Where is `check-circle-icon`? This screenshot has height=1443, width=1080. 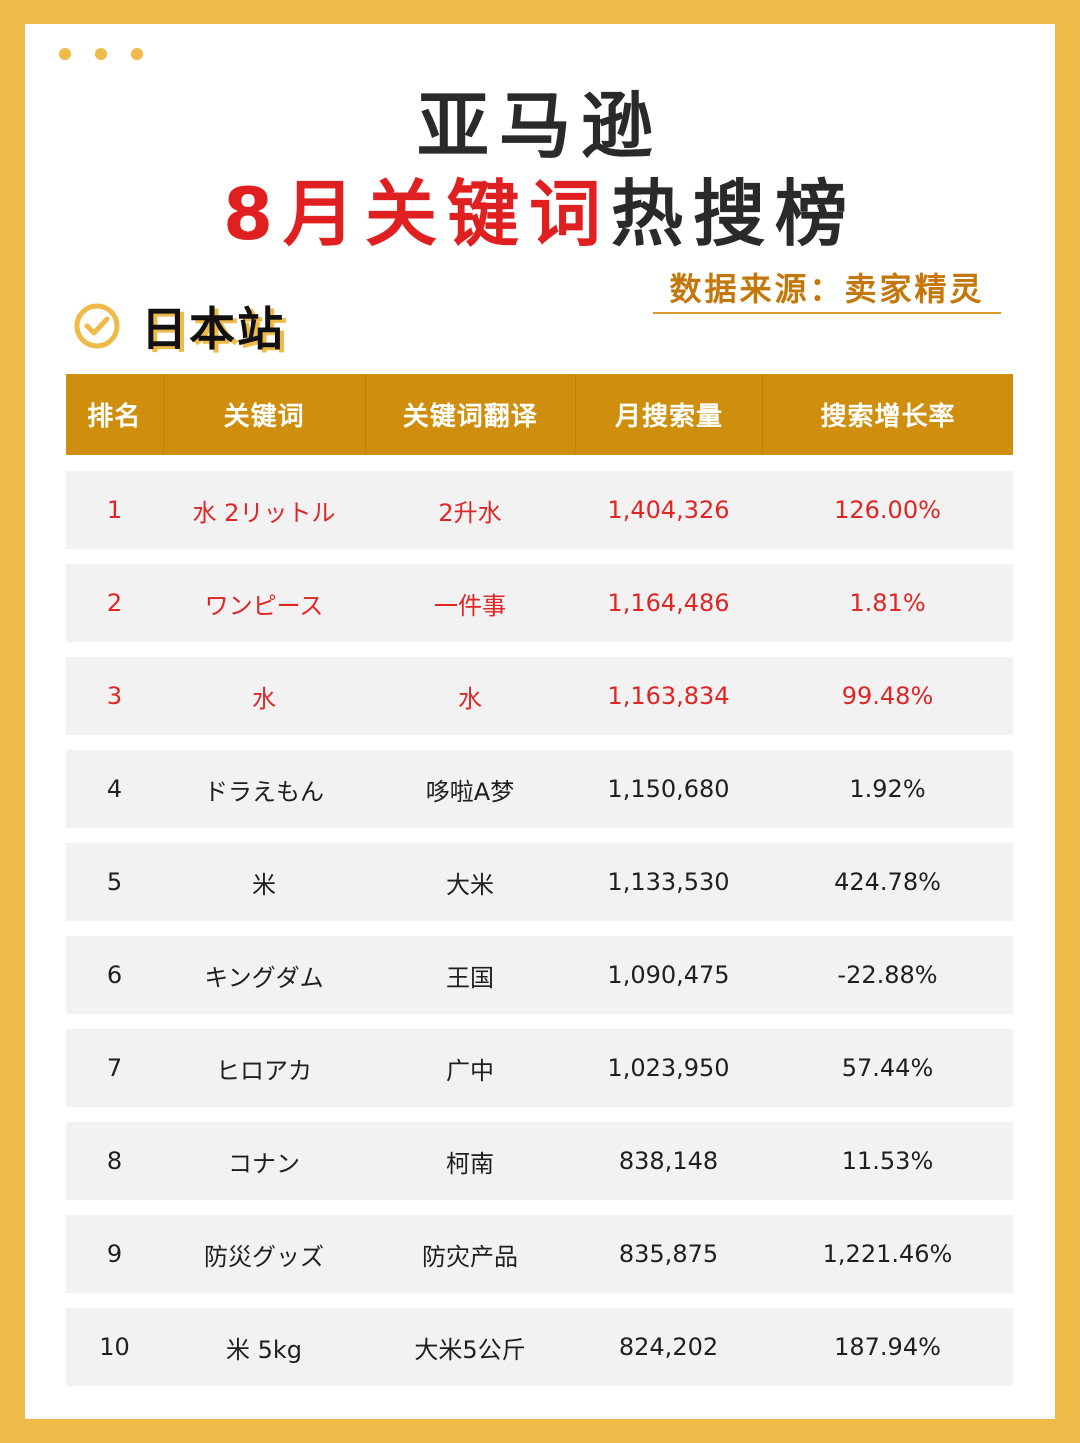
check-circle-icon is located at coordinates (97, 326).